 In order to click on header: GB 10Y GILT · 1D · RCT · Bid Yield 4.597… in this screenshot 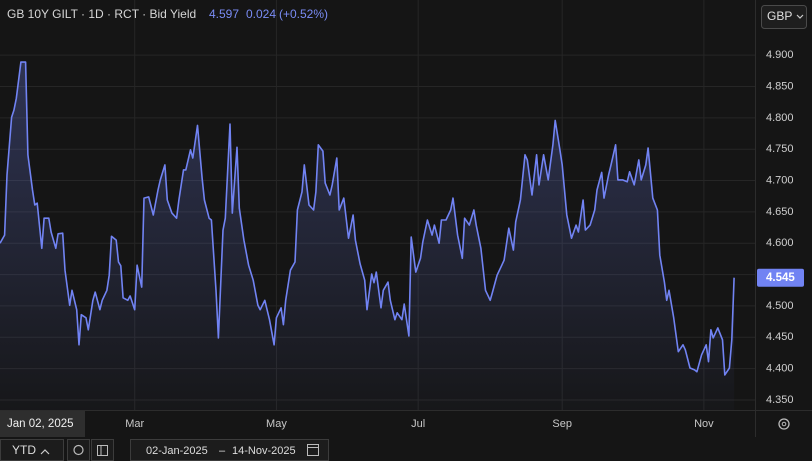, I will do `click(167, 14)`.